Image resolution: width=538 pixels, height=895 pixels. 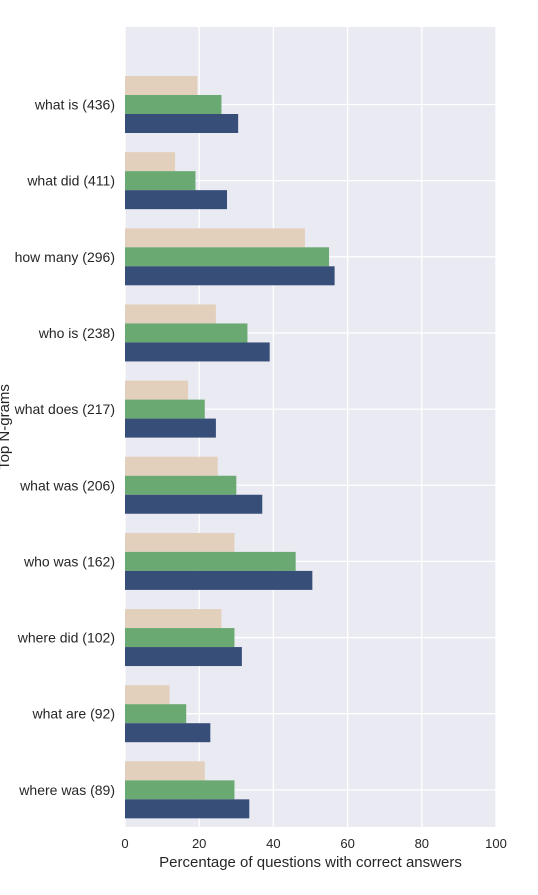 What do you see at coordinates (70, 181) in the screenshot?
I see `category-label: what did (411)` at bounding box center [70, 181].